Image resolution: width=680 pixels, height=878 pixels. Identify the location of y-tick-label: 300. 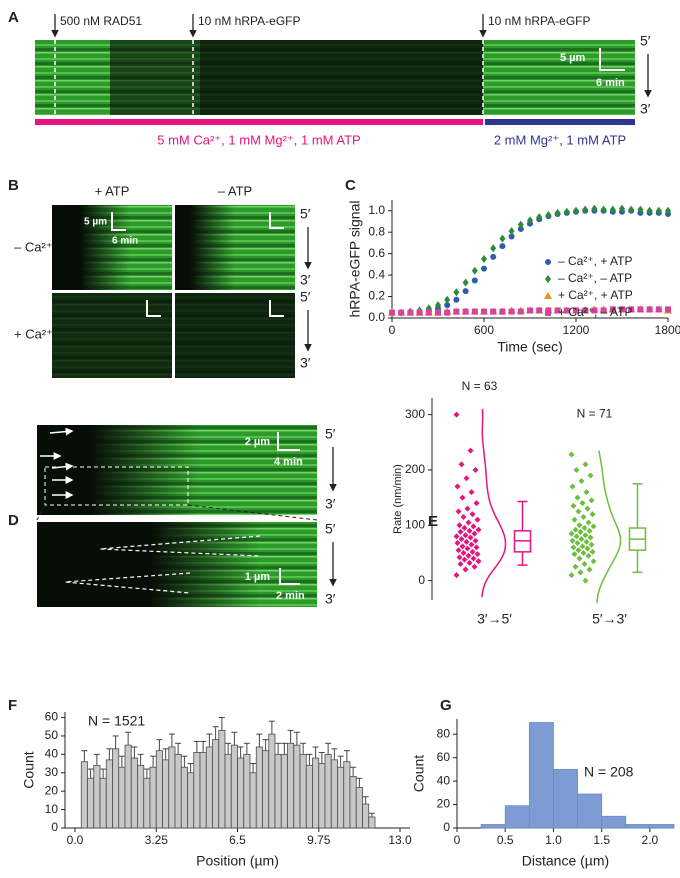
(415, 414).